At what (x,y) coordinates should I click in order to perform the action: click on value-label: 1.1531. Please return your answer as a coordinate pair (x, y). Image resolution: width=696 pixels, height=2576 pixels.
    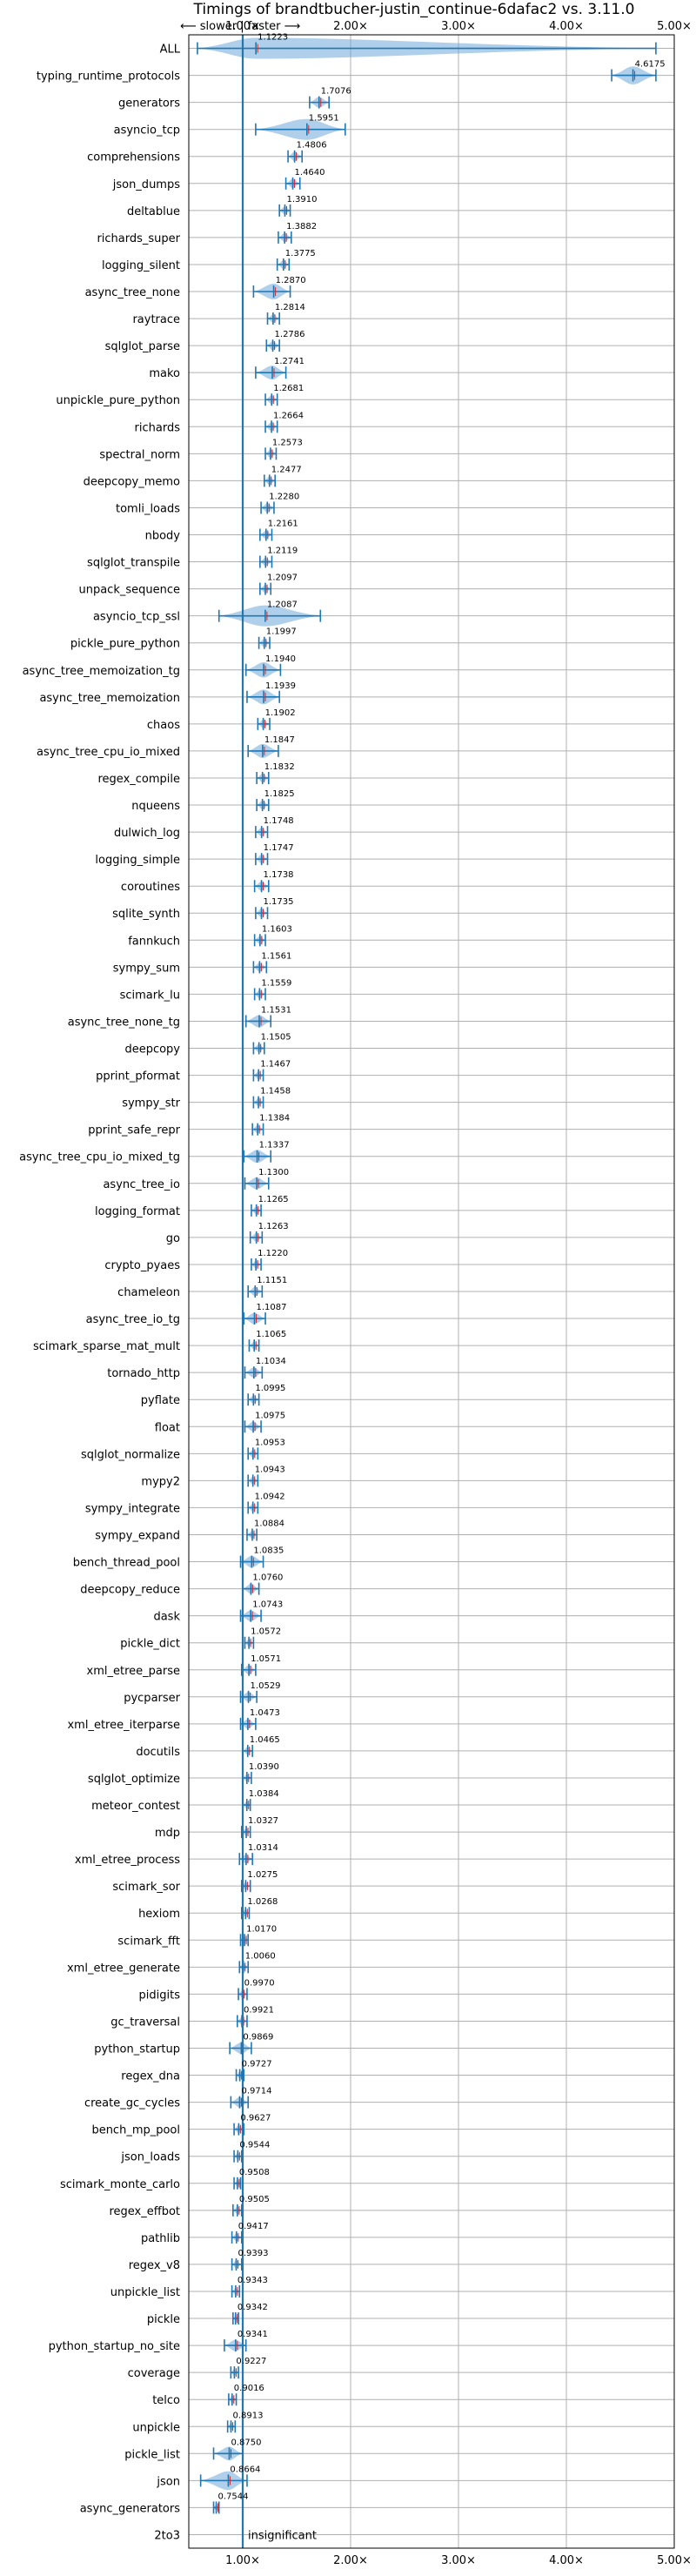
    Looking at the image, I should click on (276, 1010).